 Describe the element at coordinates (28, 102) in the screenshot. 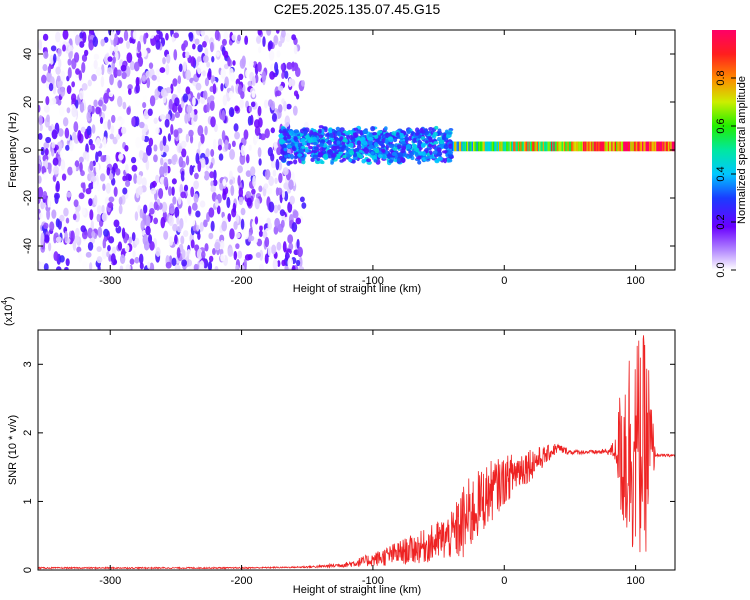

I see `y-tick-label: 20` at that location.